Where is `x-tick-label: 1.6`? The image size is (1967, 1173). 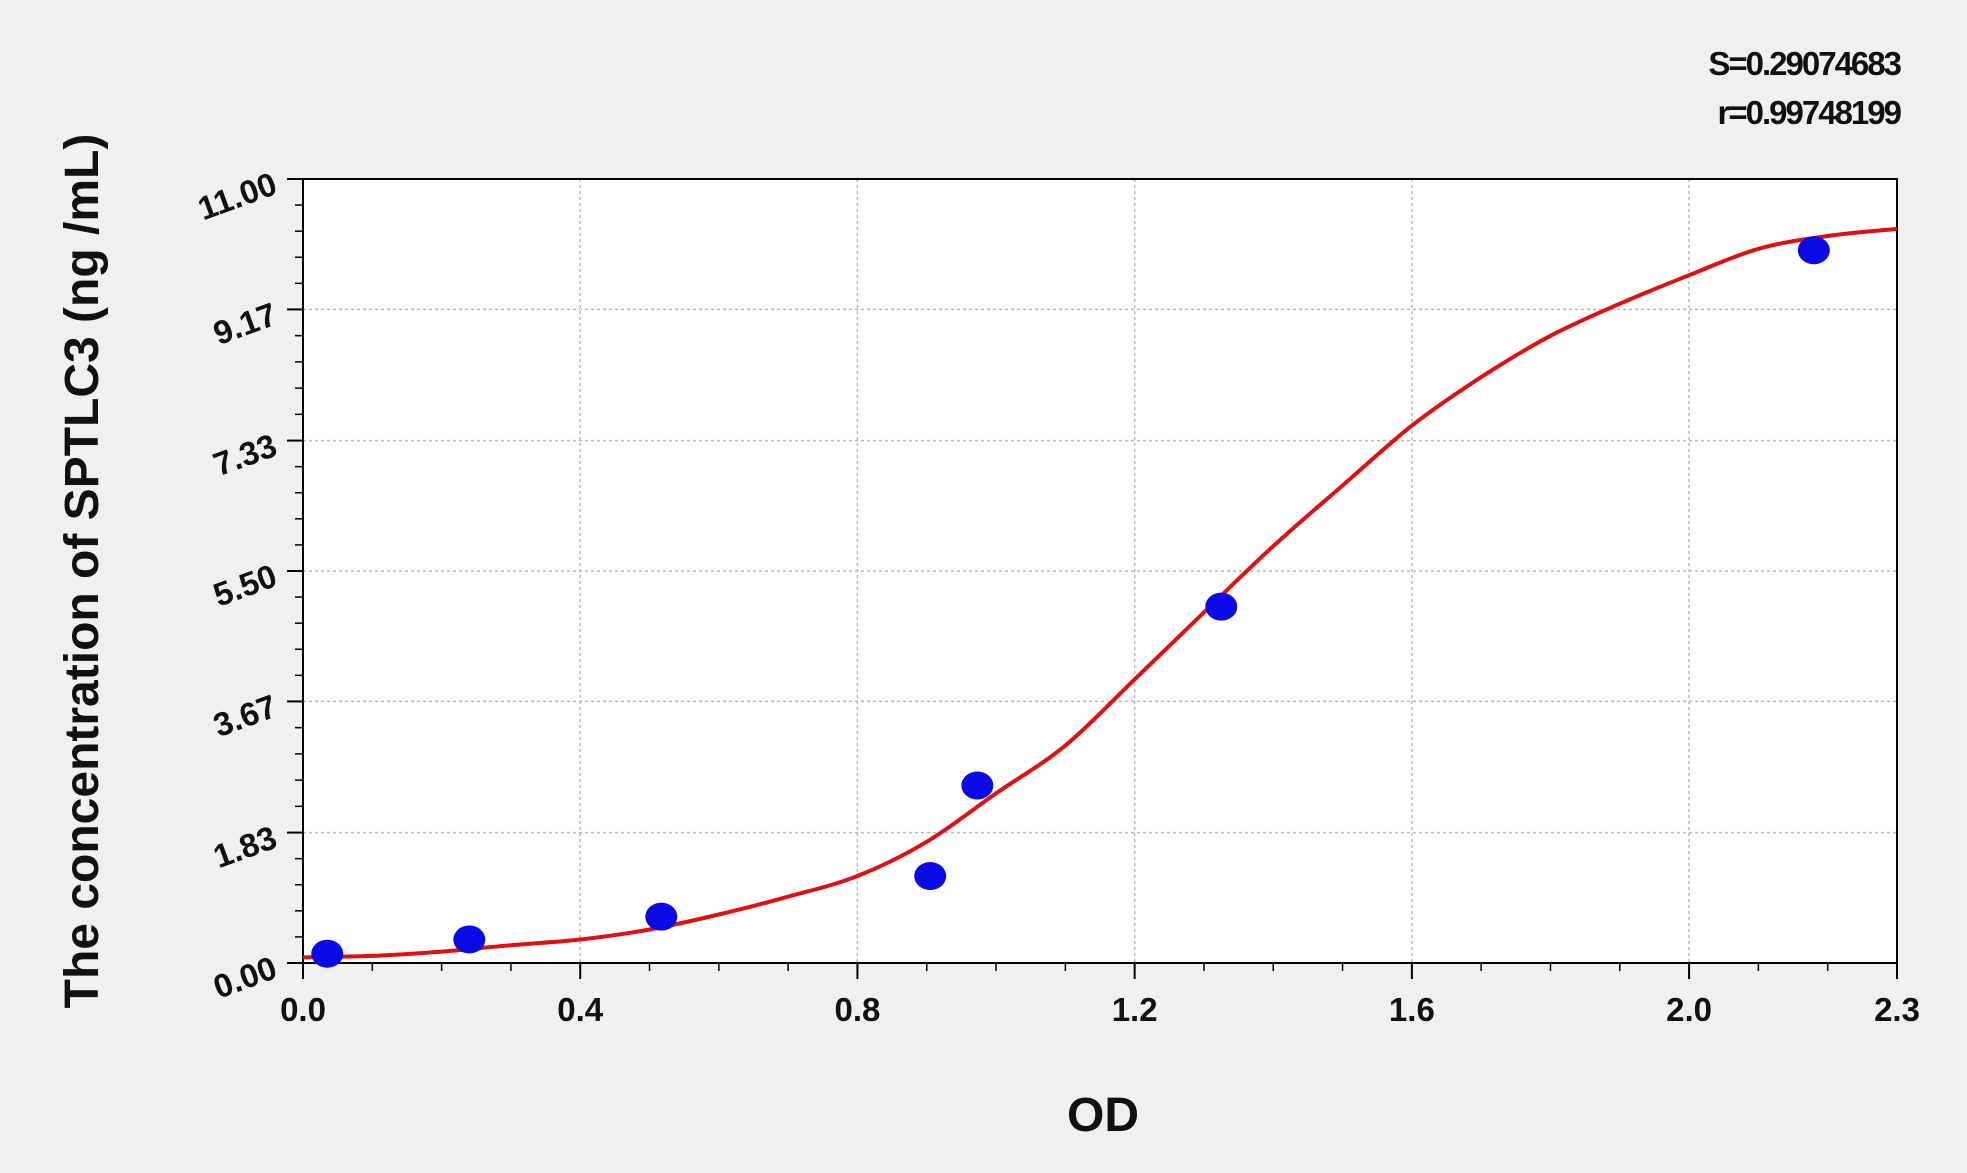
x-tick-label: 1.6 is located at coordinates (1412, 1009).